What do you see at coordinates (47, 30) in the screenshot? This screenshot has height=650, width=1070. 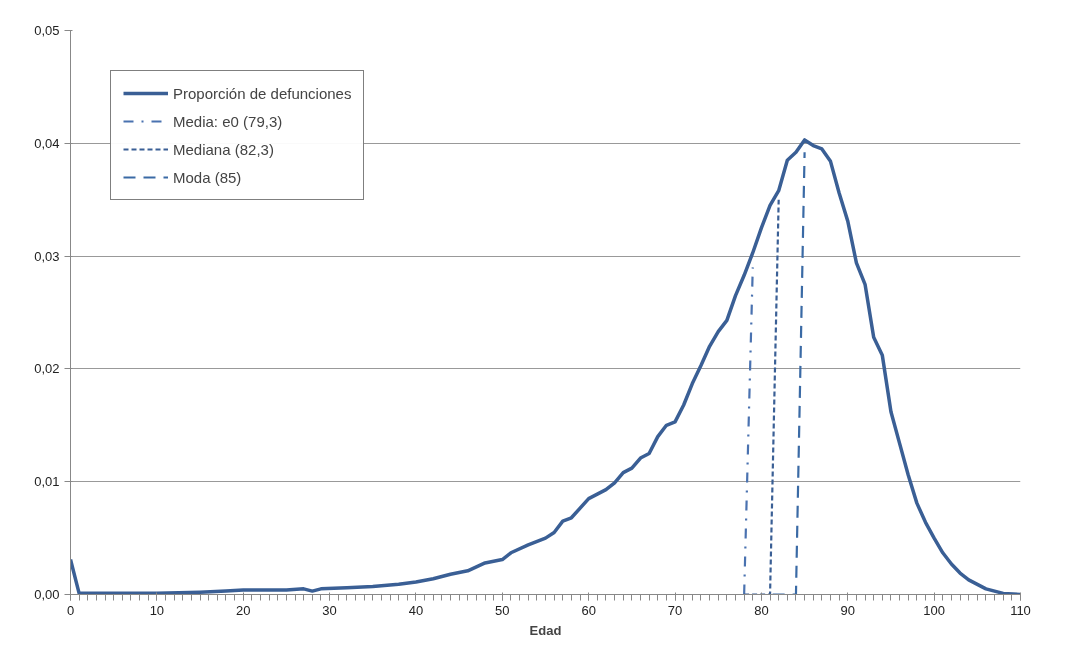 I see `y-tick-label: 0,05` at bounding box center [47, 30].